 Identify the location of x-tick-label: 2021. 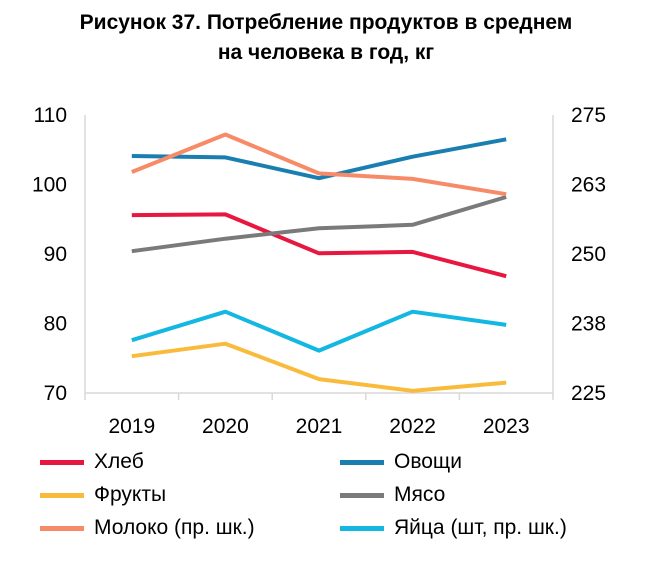
(319, 426).